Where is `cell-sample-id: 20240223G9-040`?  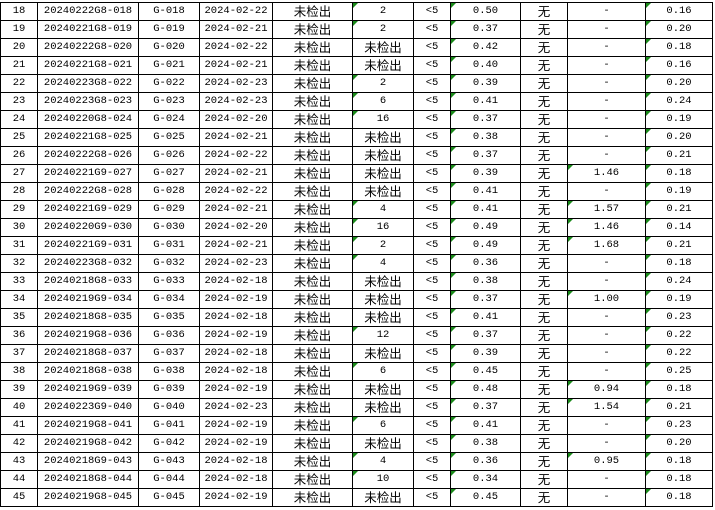 cell-sample-id: 20240223G9-040 is located at coordinates (88, 407).